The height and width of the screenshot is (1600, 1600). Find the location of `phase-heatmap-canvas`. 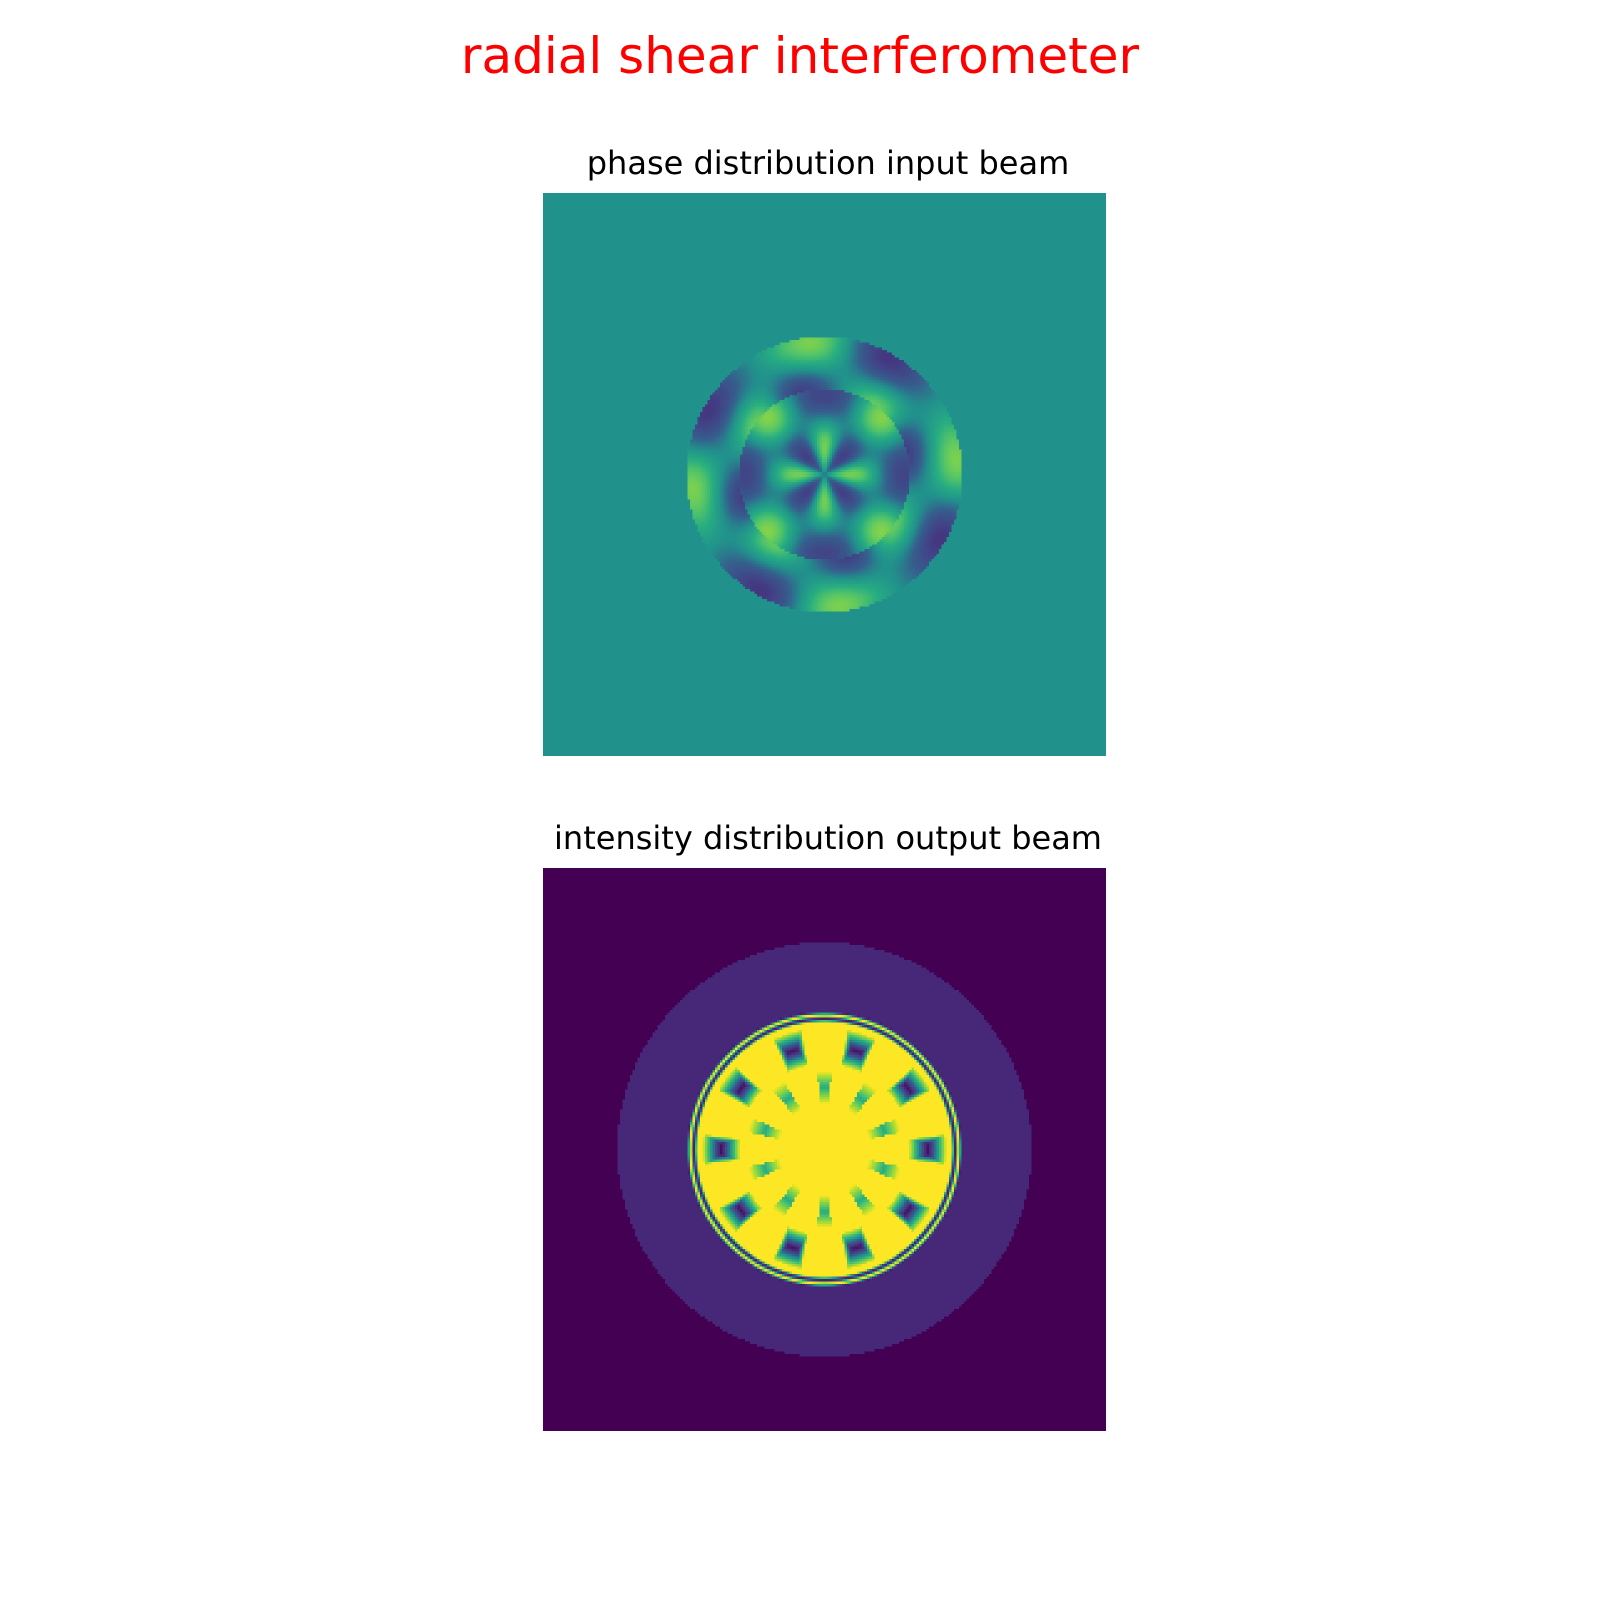

phase-heatmap-canvas is located at coordinates (824, 474).